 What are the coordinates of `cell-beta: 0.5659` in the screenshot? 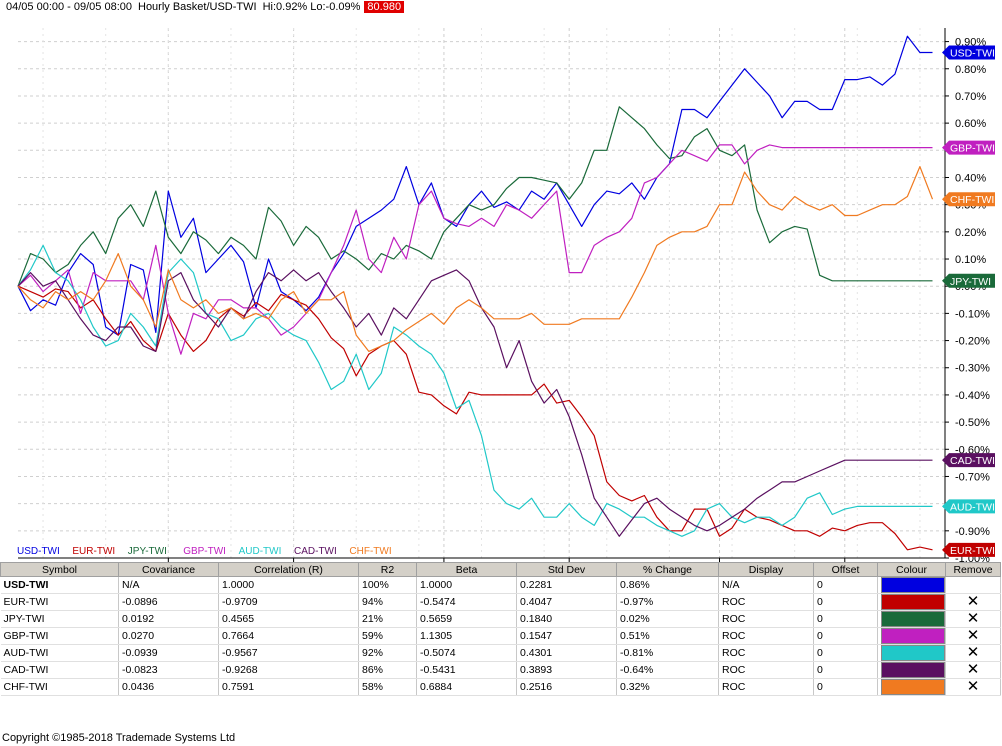 It's located at (466, 619).